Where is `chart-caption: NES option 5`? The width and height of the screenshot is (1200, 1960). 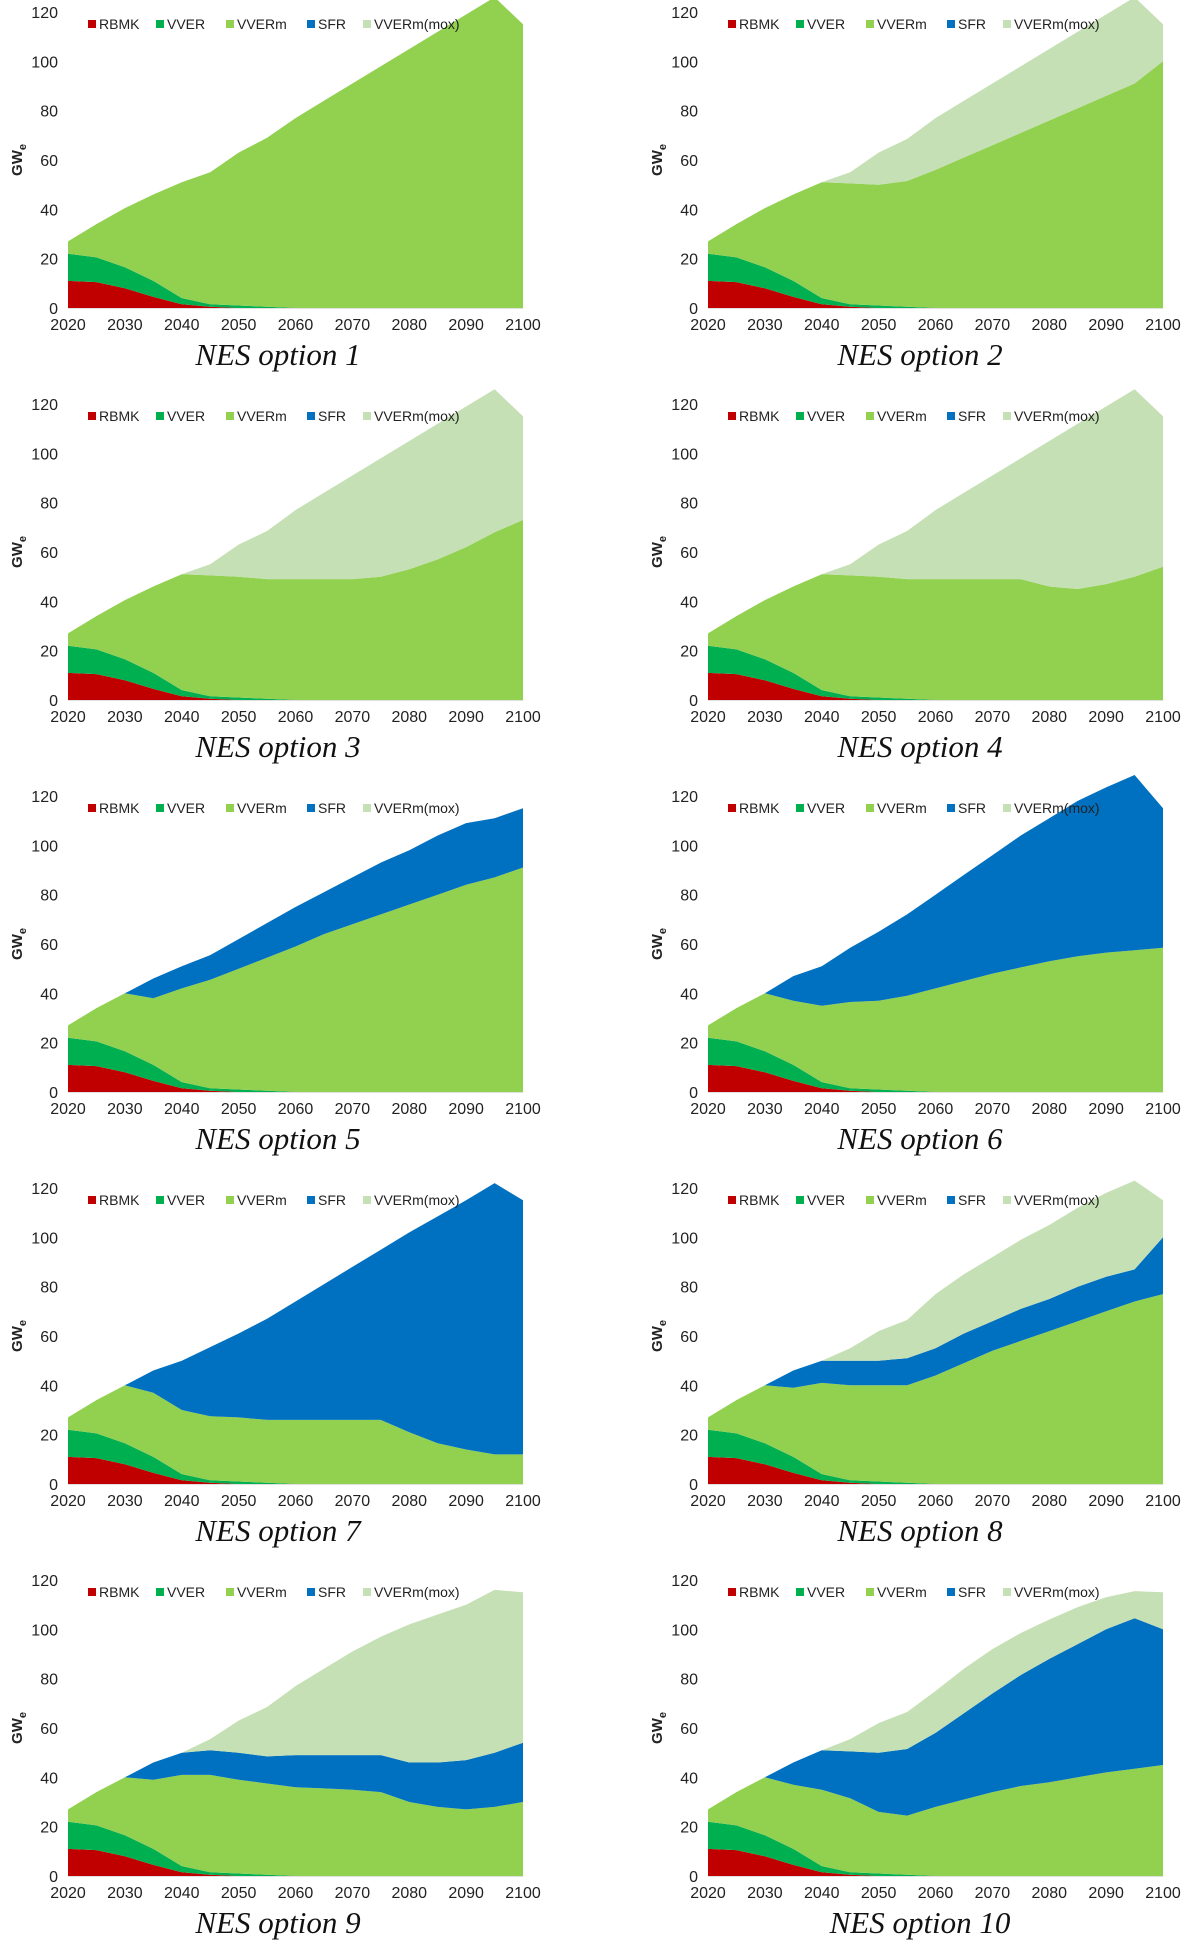 chart-caption: NES option 5 is located at coordinates (278, 1138).